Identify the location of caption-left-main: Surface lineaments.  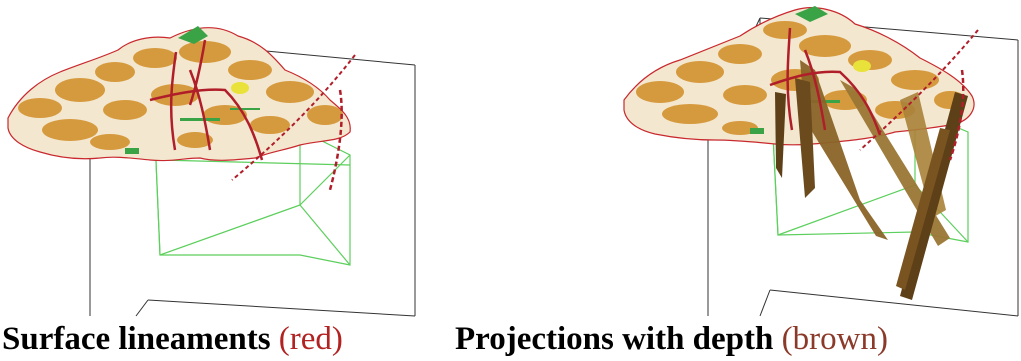
(136, 339).